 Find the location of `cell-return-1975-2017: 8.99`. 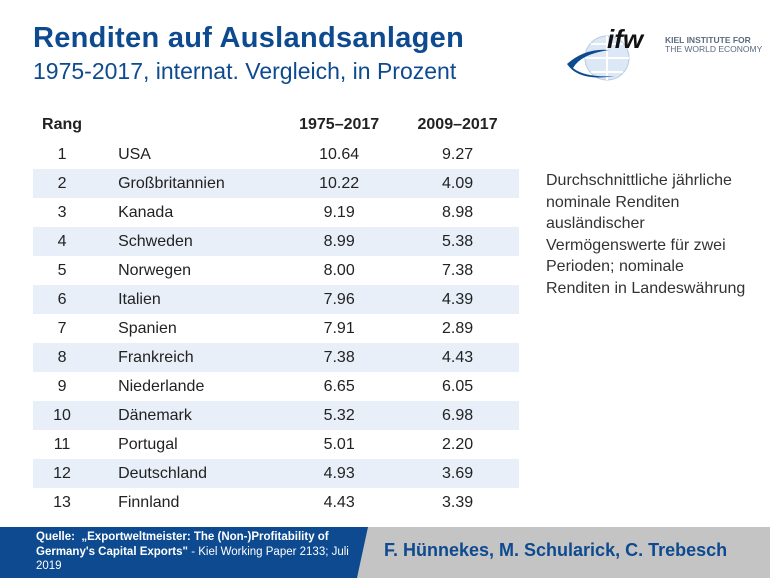

cell-return-1975-2017: 8.99 is located at coordinates (339, 241).